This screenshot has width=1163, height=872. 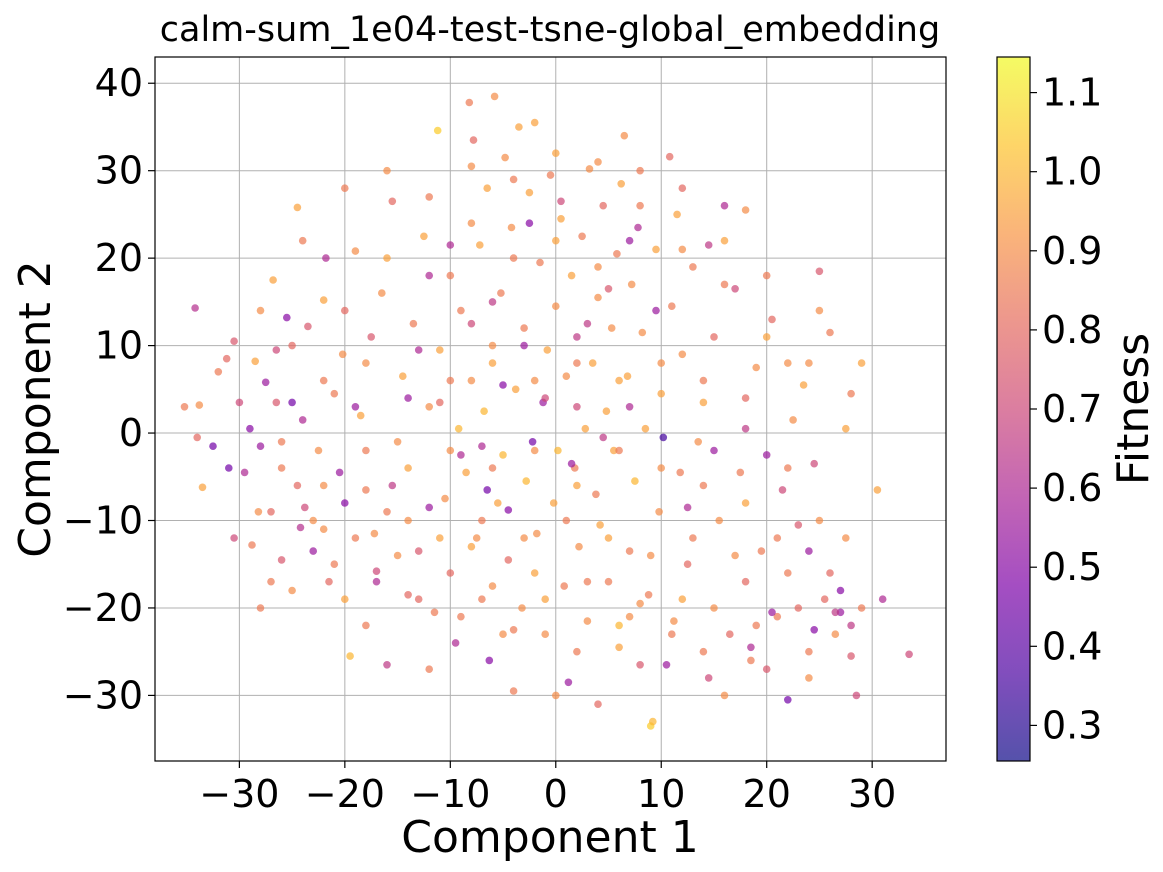 What do you see at coordinates (103, 695) in the screenshot?
I see `y-tick-label: −30` at bounding box center [103, 695].